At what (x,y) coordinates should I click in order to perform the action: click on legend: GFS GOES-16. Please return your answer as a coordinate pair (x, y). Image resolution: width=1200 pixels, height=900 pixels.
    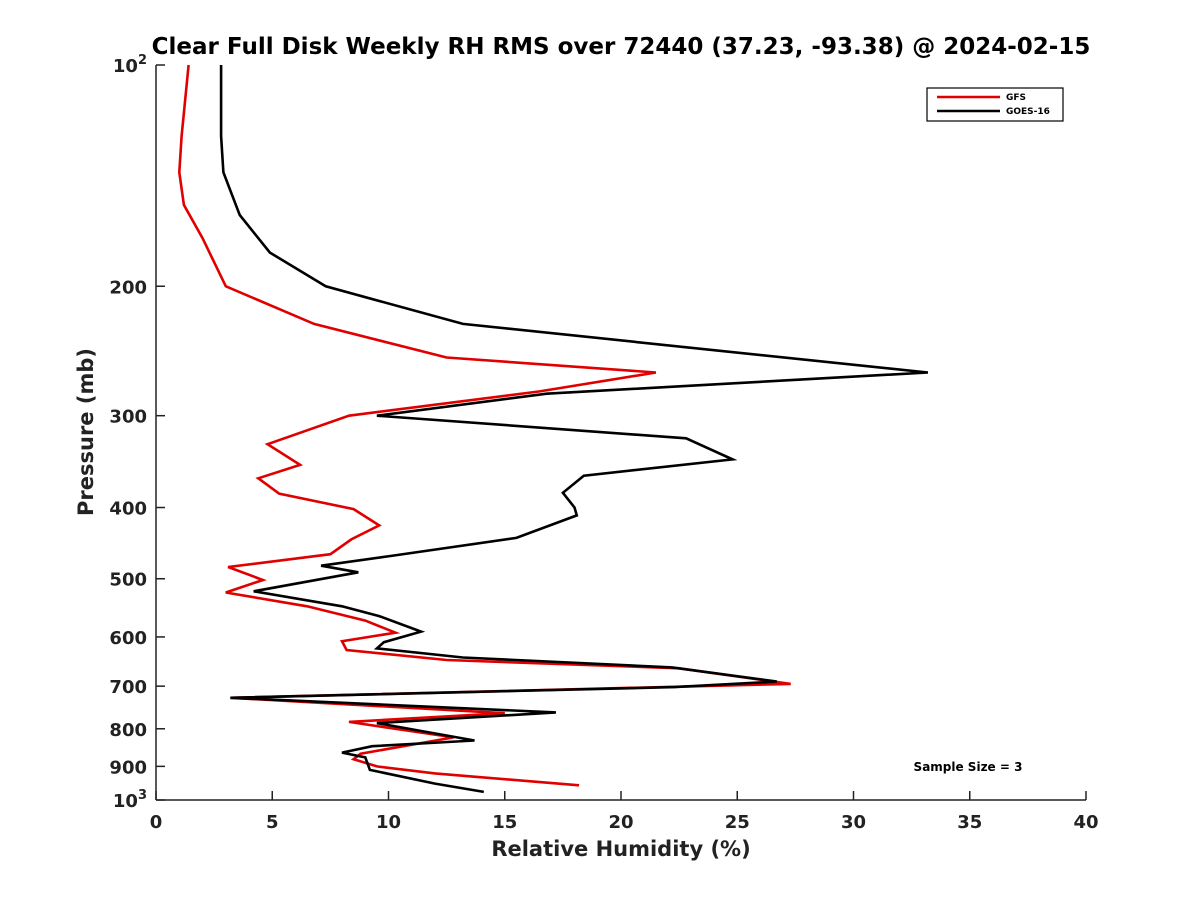
    Looking at the image, I should click on (995, 104).